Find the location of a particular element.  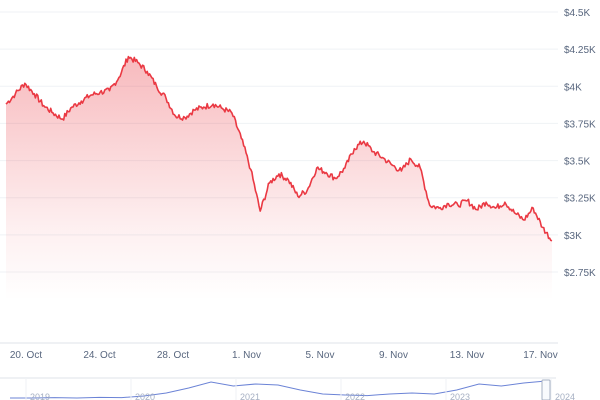

navigator-line is located at coordinates (278, 389).